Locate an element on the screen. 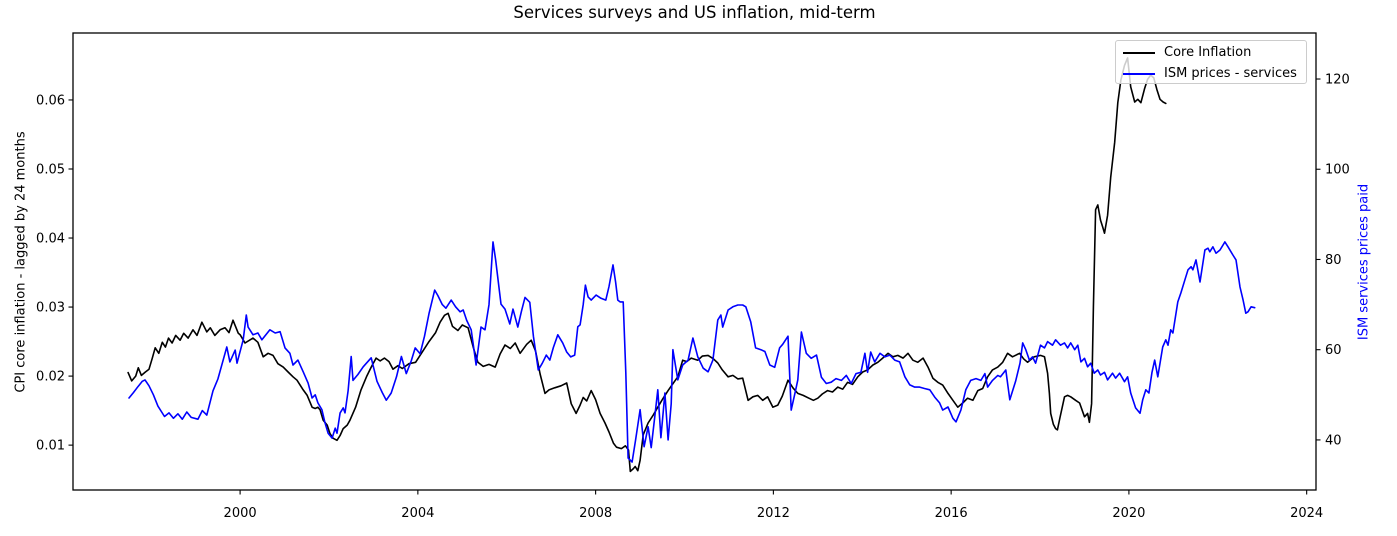 The width and height of the screenshot is (1397, 536). legend: Core Inflation ISM prices - services is located at coordinates (1211, 62).